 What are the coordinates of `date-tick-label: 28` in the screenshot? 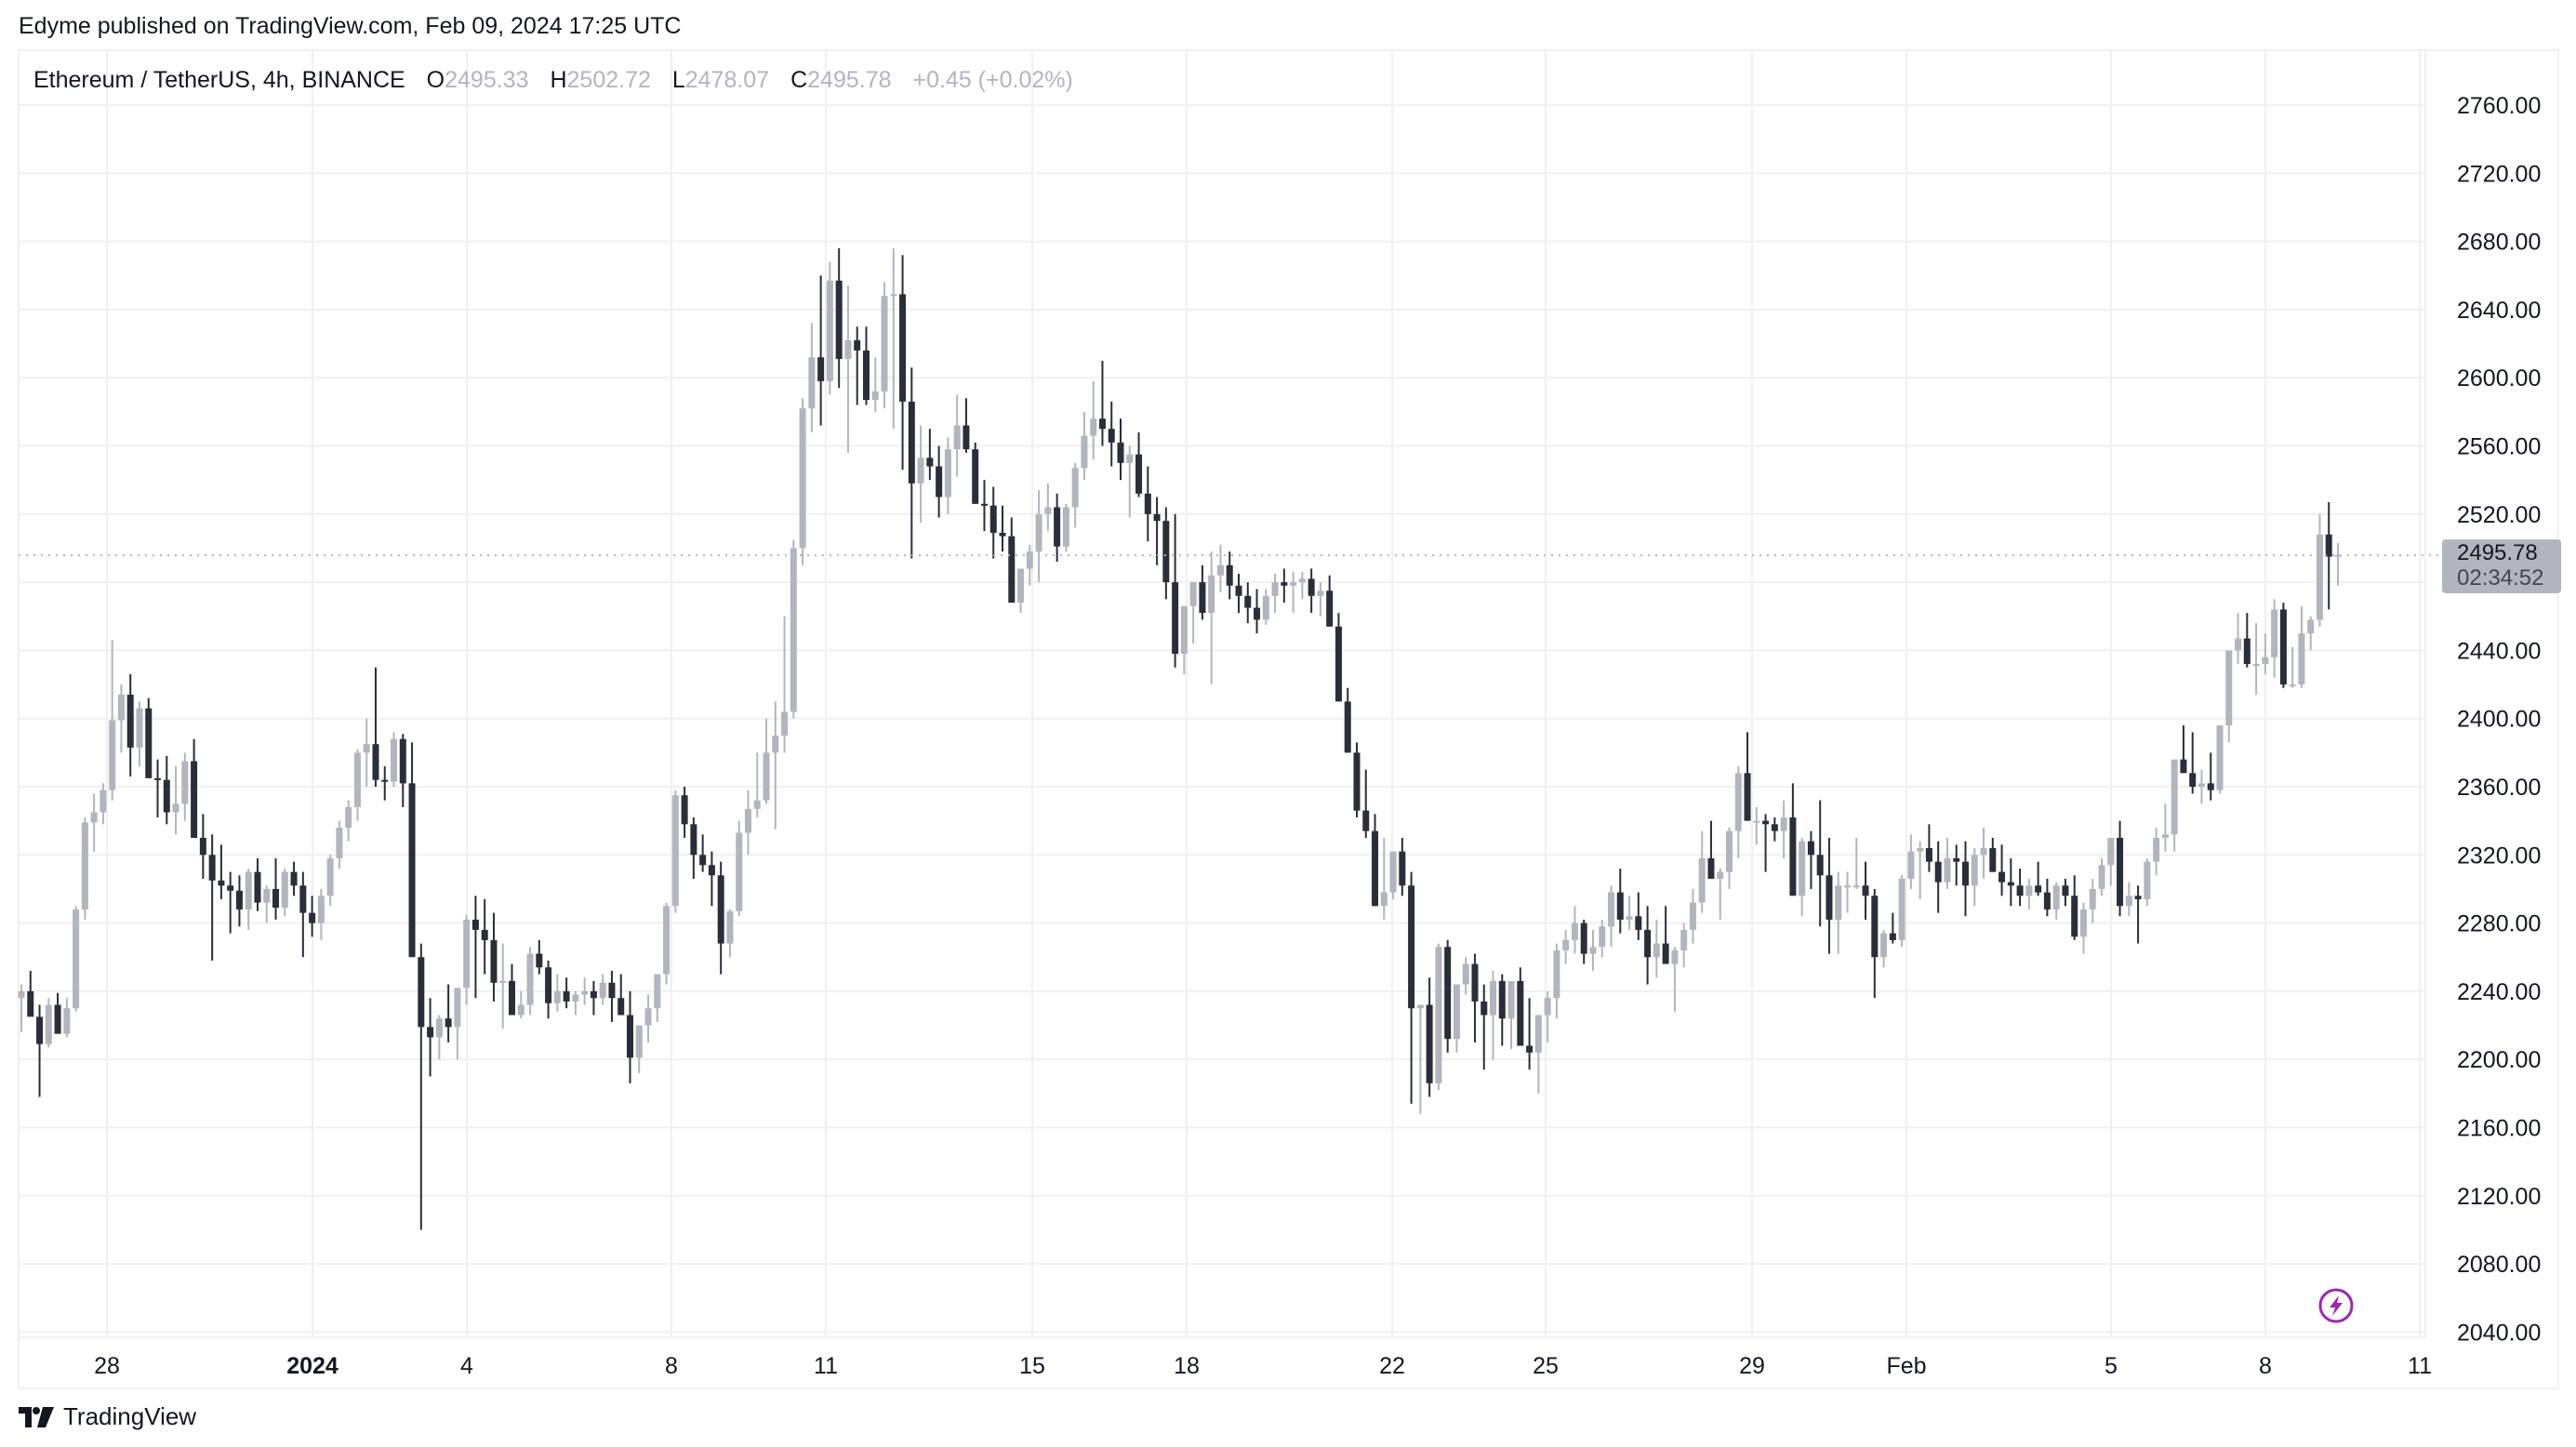 It's located at (107, 1366).